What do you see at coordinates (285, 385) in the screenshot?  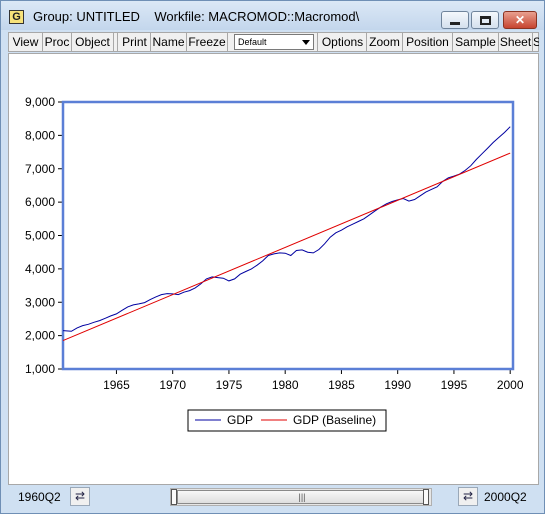 I see `x-tick-label: 1980` at bounding box center [285, 385].